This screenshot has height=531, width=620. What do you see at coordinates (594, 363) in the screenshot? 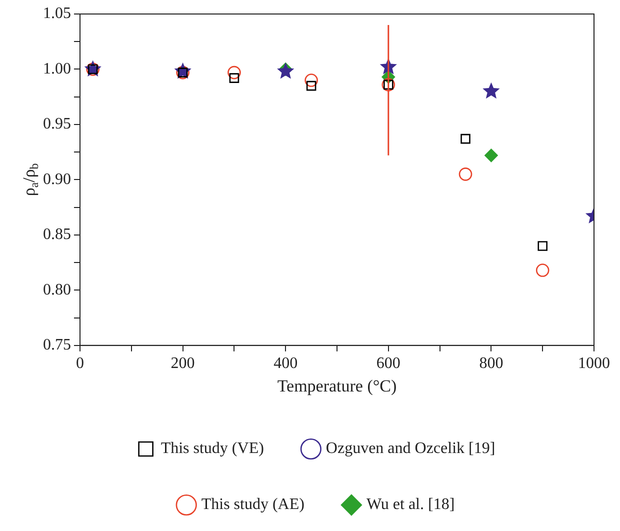
I see `x-tick-label: 1000` at bounding box center [594, 363].